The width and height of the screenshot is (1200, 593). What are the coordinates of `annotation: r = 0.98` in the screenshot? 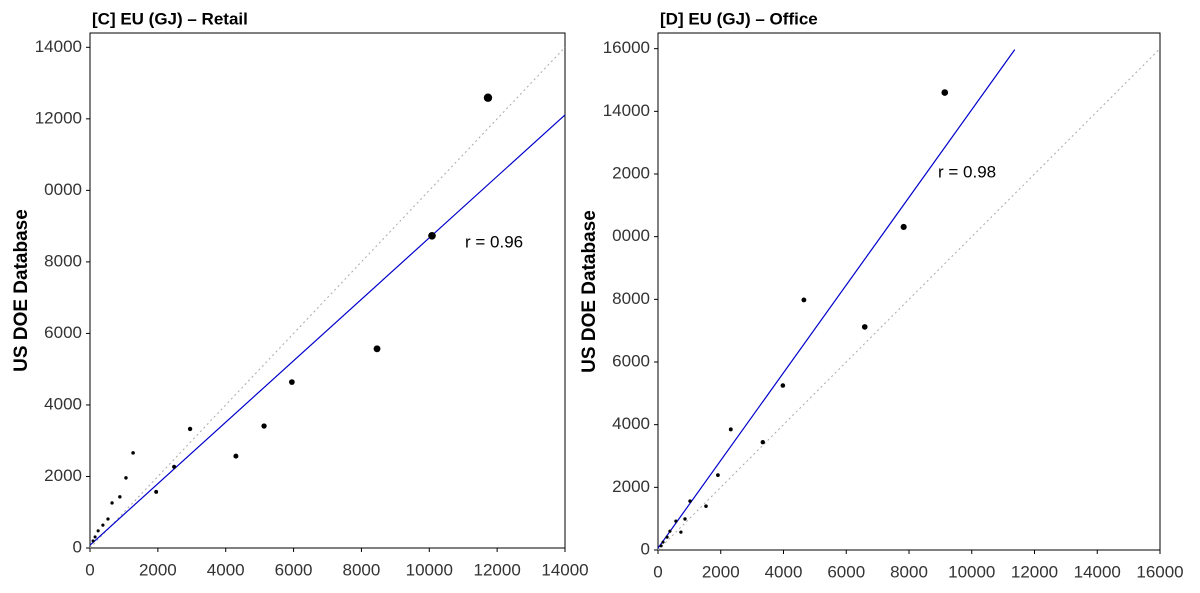 It's located at (967, 171).